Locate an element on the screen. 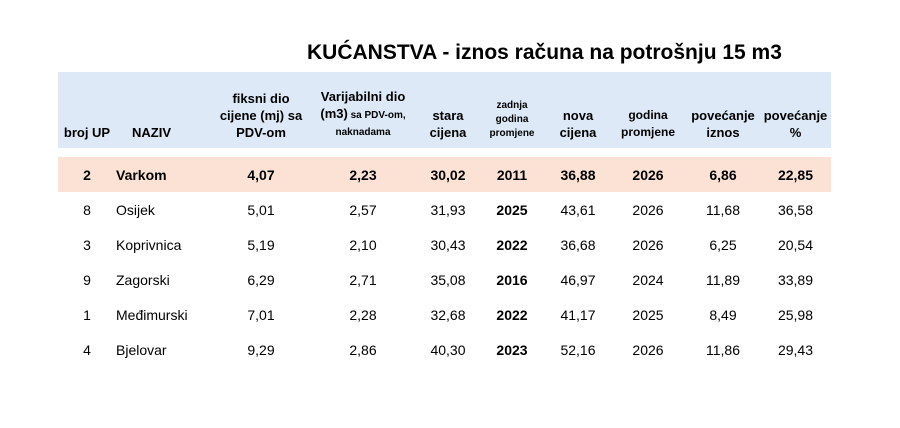  cell-broj: 2 is located at coordinates (87, 174).